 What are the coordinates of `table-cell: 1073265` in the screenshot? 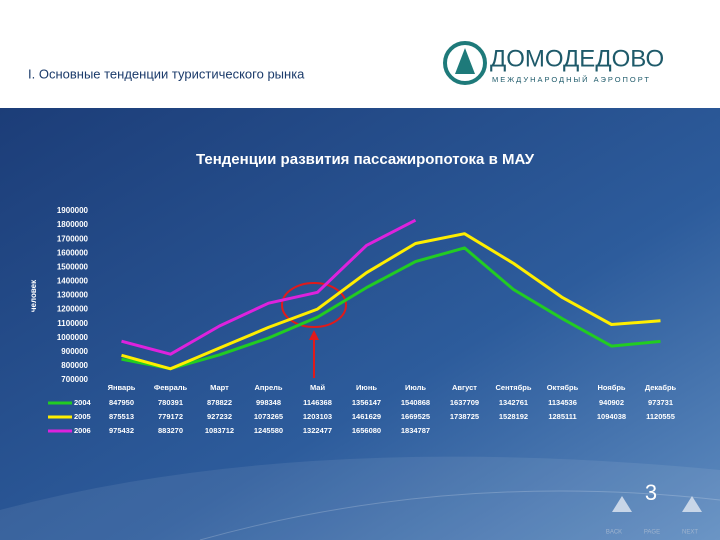 It's located at (268, 416).